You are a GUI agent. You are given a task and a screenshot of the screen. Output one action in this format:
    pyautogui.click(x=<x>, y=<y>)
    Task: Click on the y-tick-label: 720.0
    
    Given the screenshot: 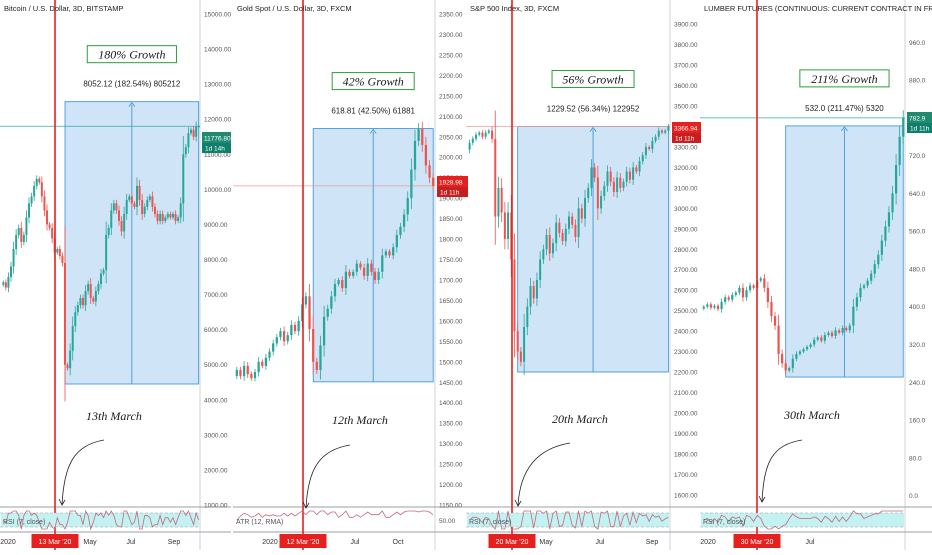 What is the action you would take?
    pyautogui.click(x=917, y=156)
    